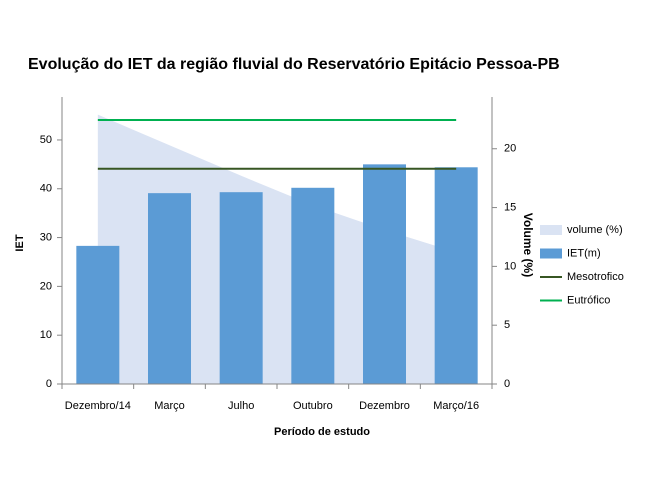  What do you see at coordinates (46, 140) in the screenshot?
I see `y-tick-label: 50` at bounding box center [46, 140].